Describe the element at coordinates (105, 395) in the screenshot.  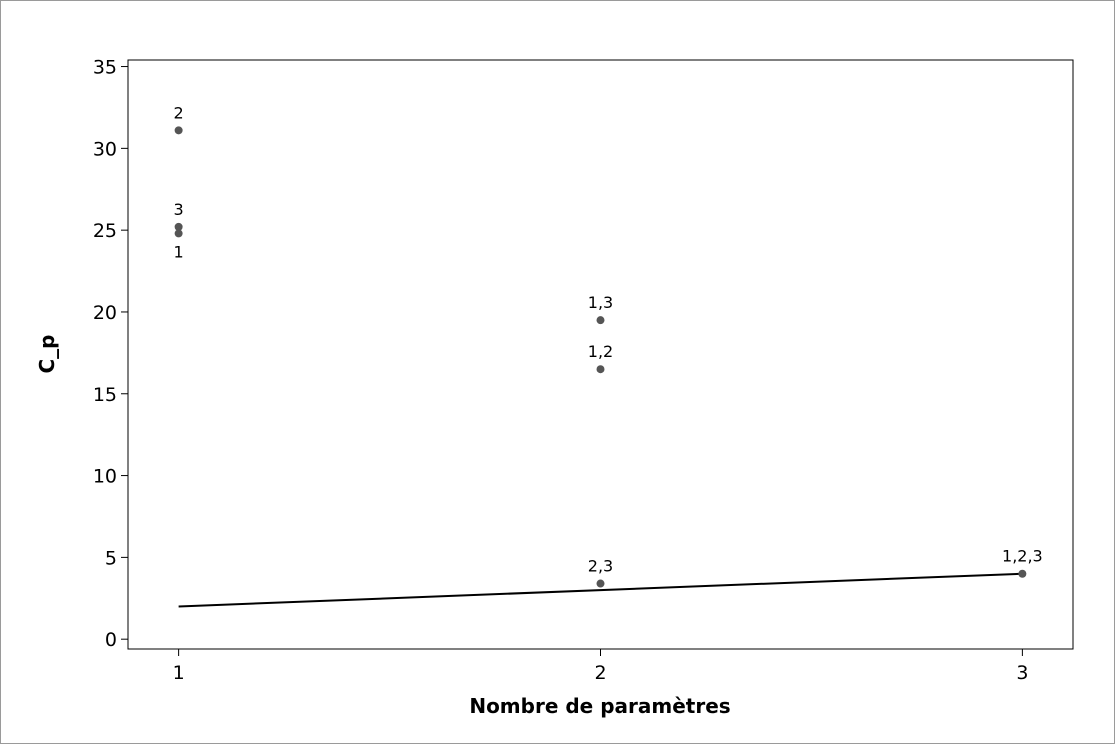
I see `y-tick-label: 15` at that location.